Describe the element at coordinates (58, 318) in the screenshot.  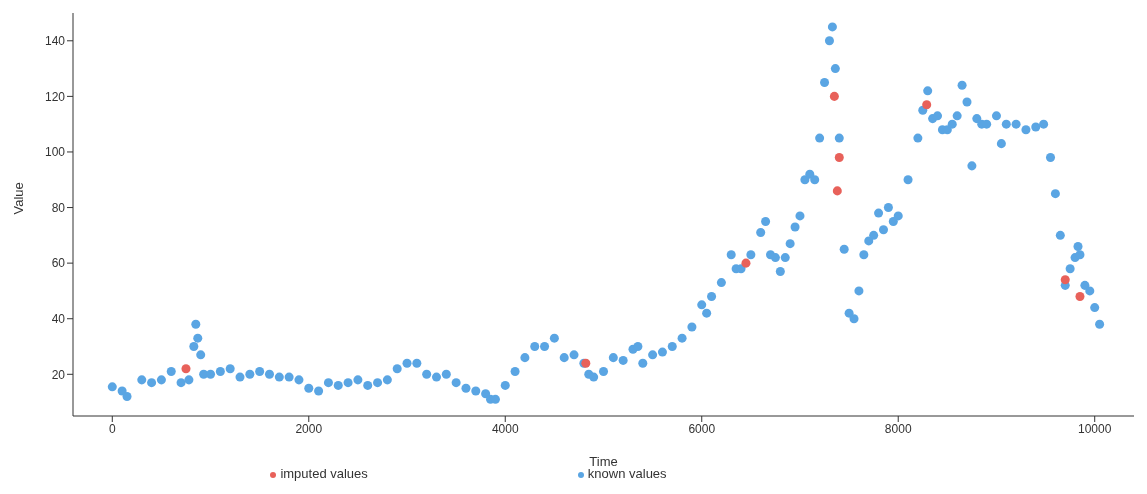
I see `y-tick-label: 40` at that location.